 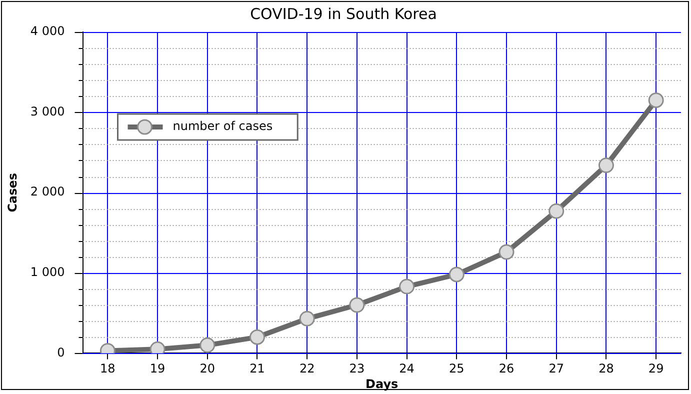 What do you see at coordinates (343, 13) in the screenshot?
I see `chart-title: COVID-19 in South Korea` at bounding box center [343, 13].